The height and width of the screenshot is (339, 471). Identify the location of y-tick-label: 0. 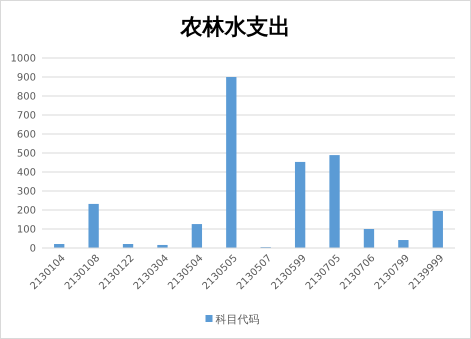
(33, 249).